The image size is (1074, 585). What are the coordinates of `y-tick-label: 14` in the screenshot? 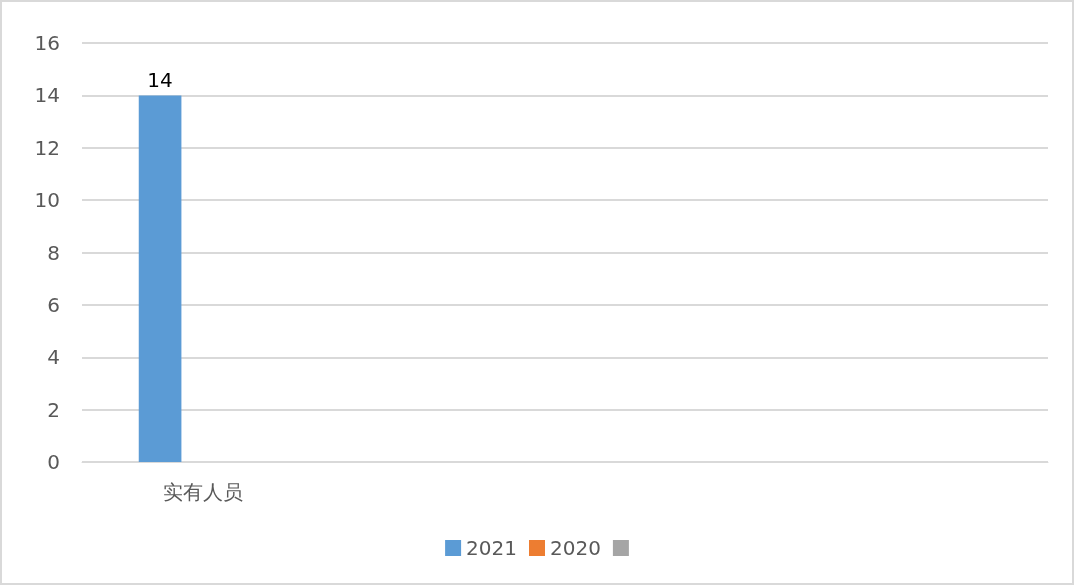 It's located at (47, 95).